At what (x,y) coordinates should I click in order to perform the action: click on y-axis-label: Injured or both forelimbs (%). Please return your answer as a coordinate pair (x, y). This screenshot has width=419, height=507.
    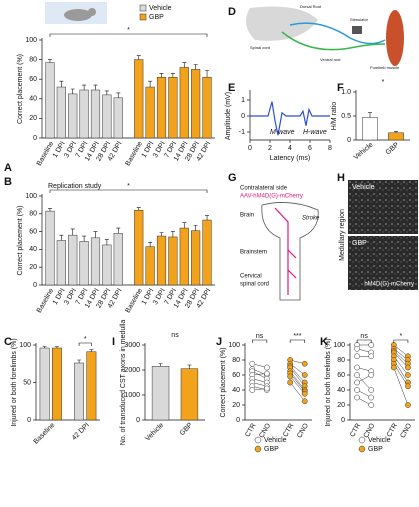
    Looking at the image, I should click on (14, 382).